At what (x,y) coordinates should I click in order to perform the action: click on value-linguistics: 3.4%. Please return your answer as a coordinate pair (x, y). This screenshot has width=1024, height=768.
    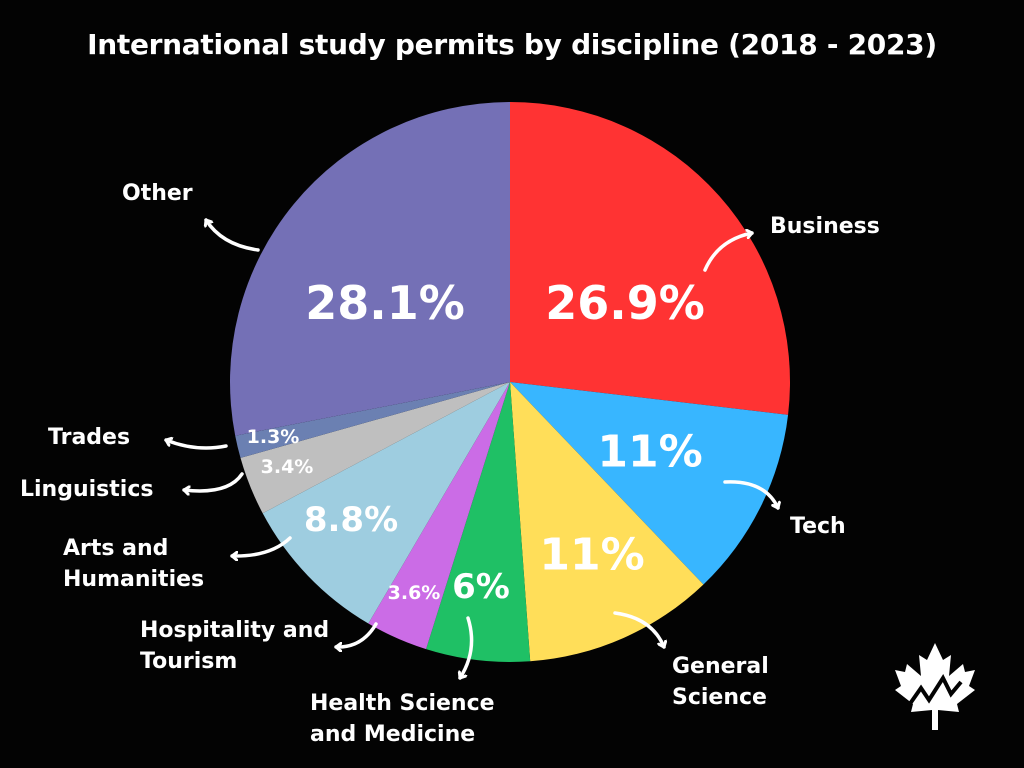
    Looking at the image, I should click on (287, 467).